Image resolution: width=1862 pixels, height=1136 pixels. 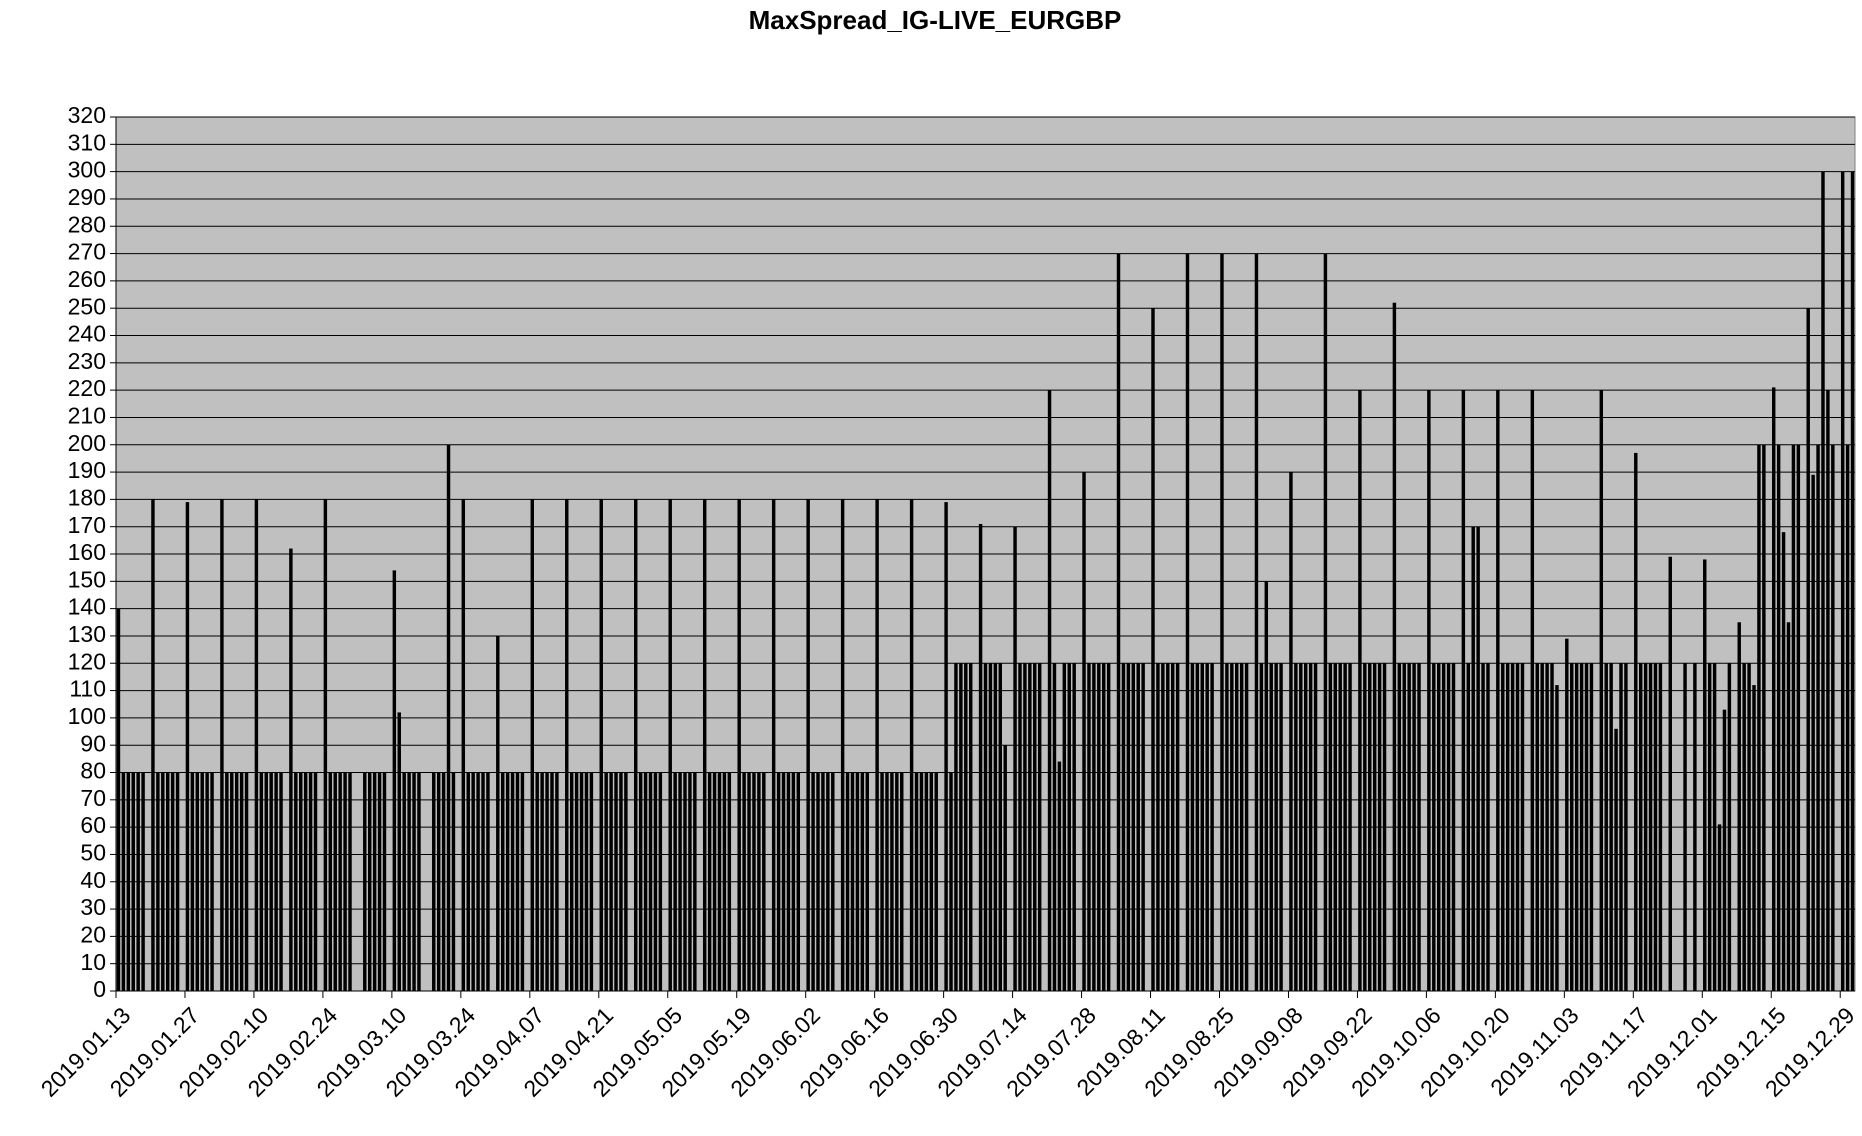 What do you see at coordinates (87, 170) in the screenshot?
I see `y-tick-label: 300` at bounding box center [87, 170].